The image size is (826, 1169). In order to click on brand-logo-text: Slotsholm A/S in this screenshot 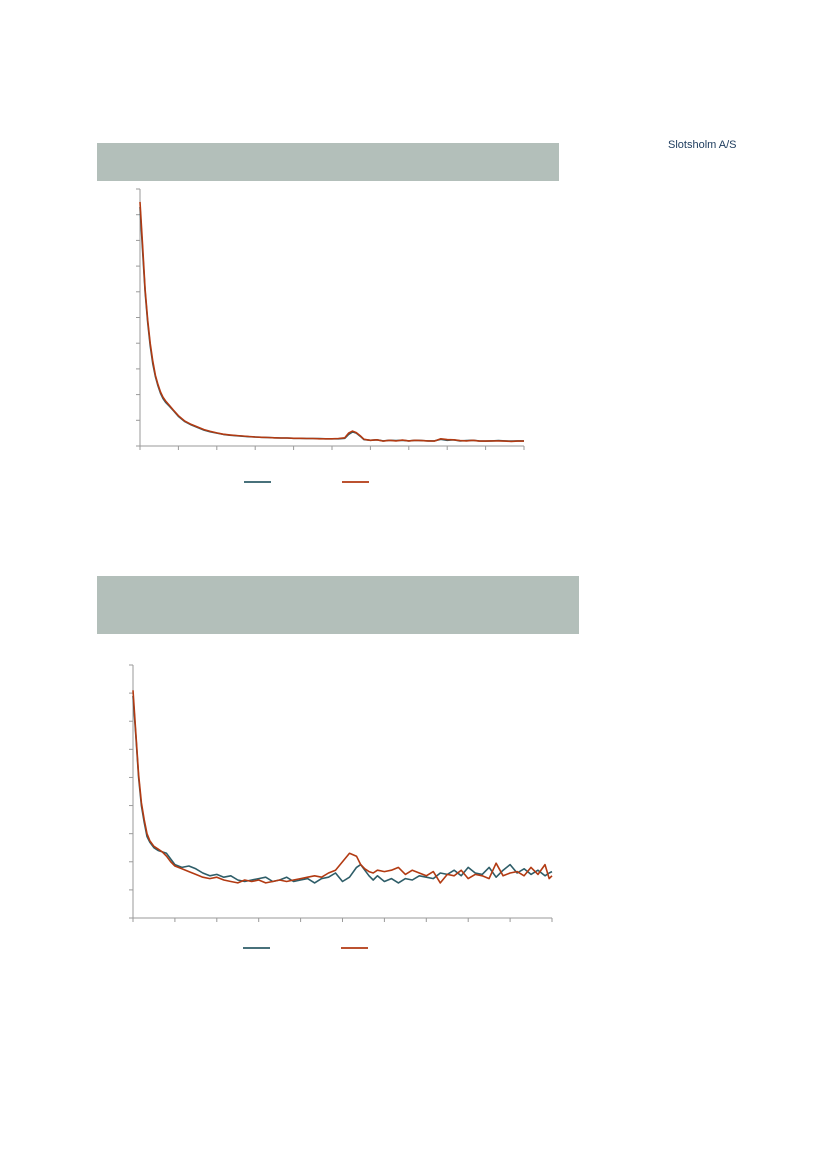, I will do `click(702, 145)`.